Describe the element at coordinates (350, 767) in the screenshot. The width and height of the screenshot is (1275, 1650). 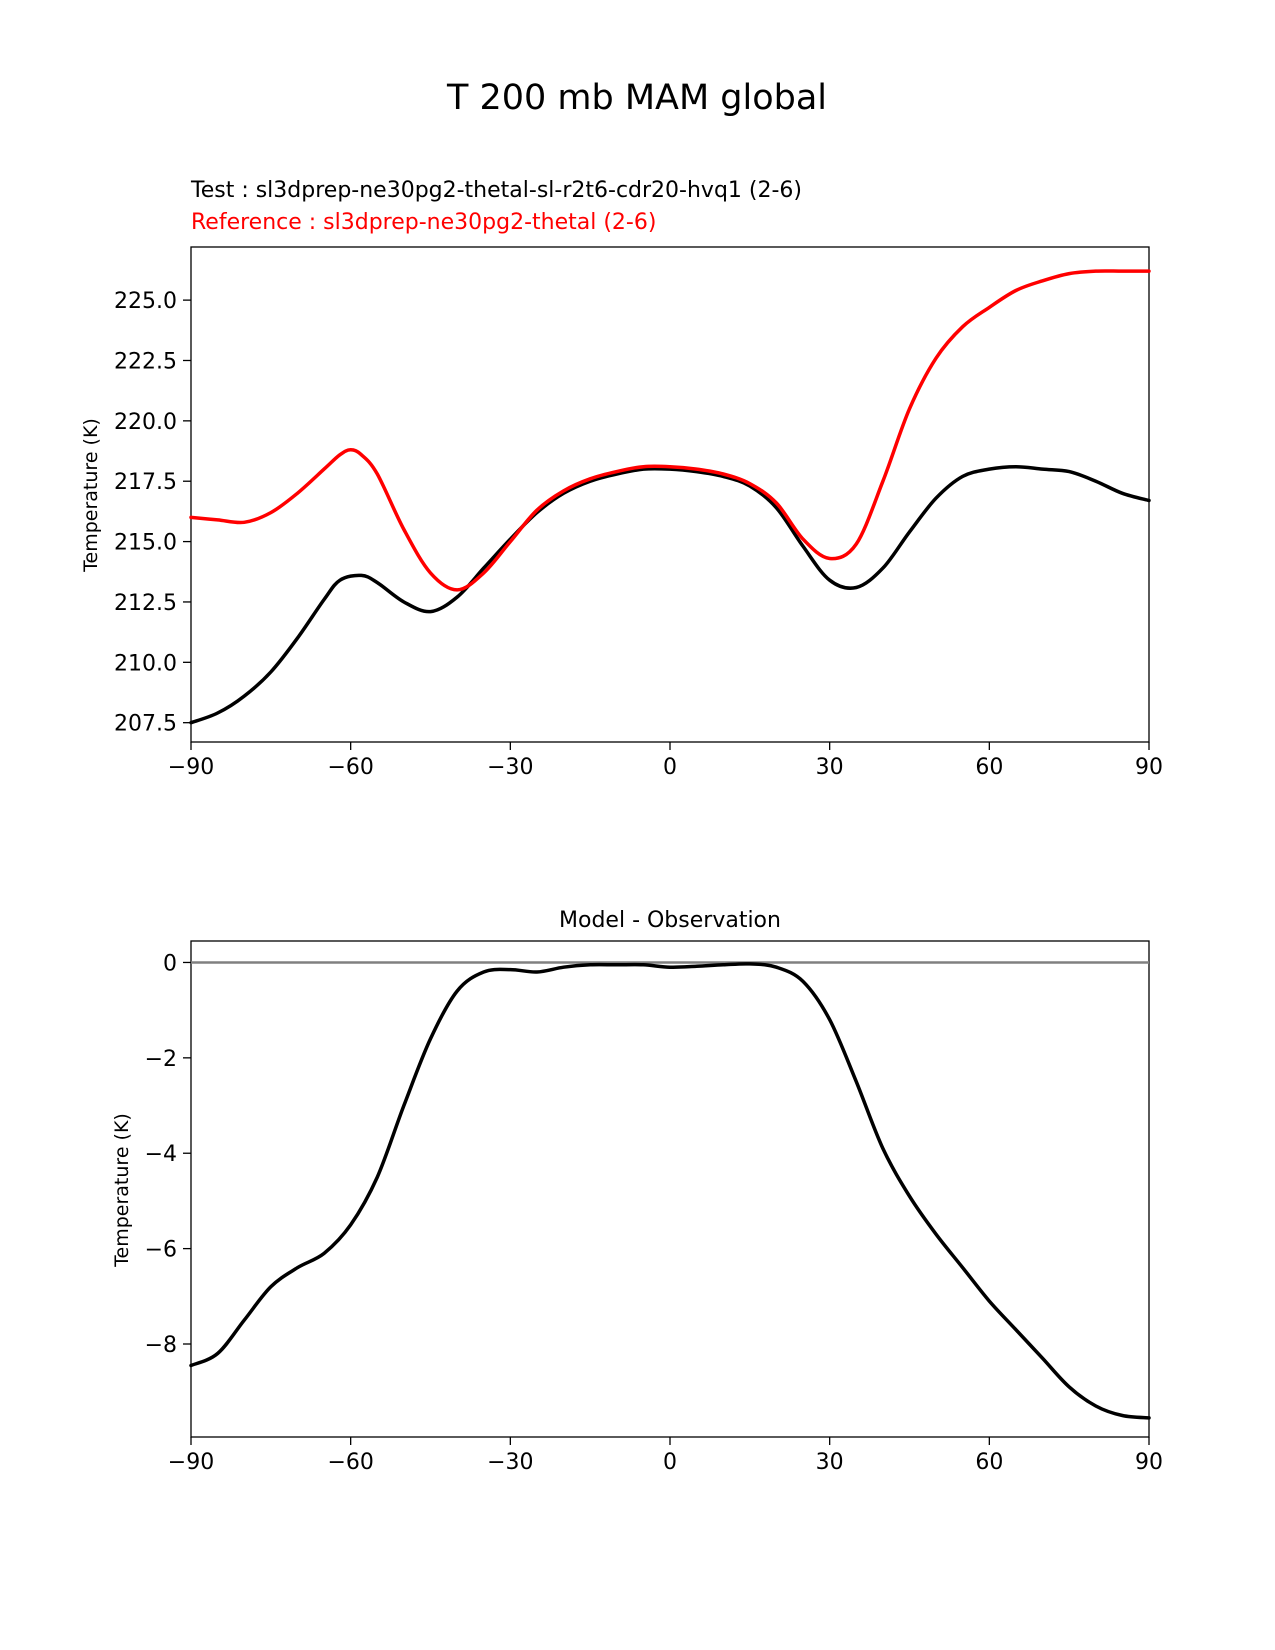
I see `top-xtick-label: −60` at that location.